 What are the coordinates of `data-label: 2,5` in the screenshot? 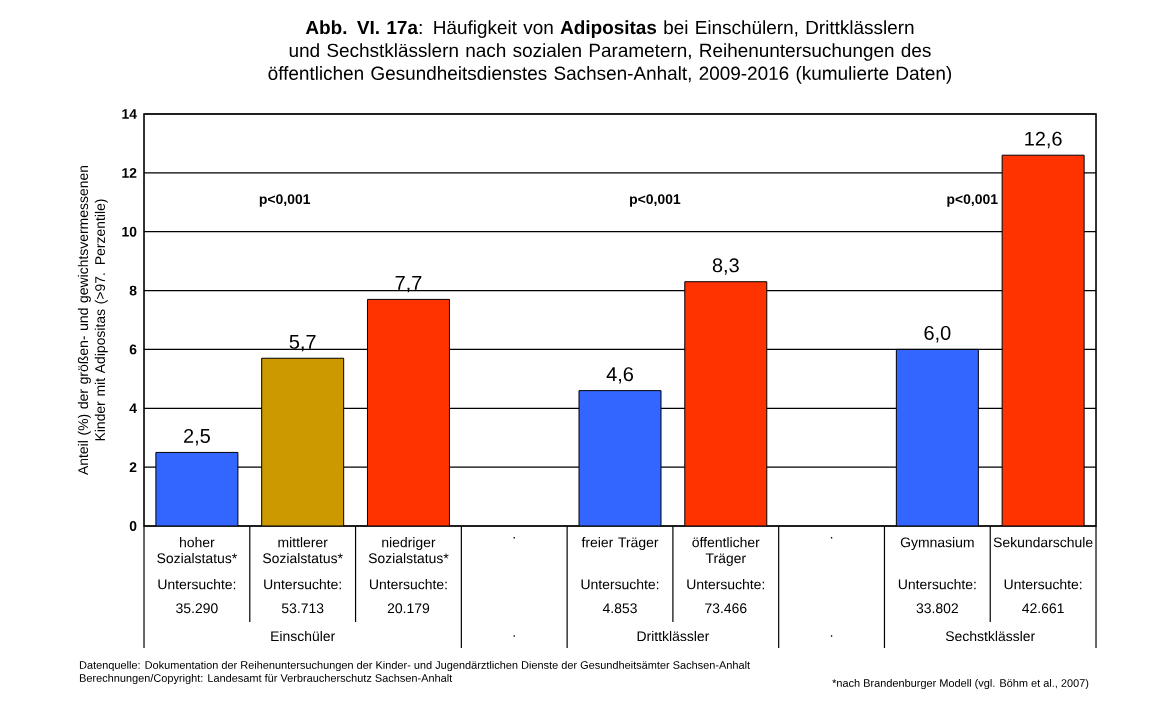 It's located at (197, 437).